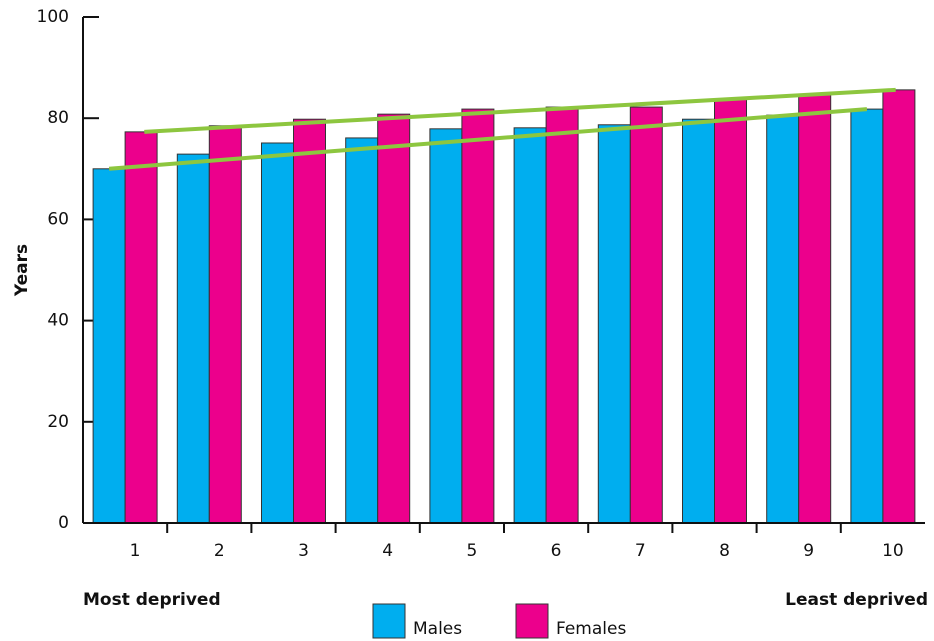 This screenshot has height=641, width=934. What do you see at coordinates (135, 551) in the screenshot?
I see `x-tick-label: 1` at bounding box center [135, 551].